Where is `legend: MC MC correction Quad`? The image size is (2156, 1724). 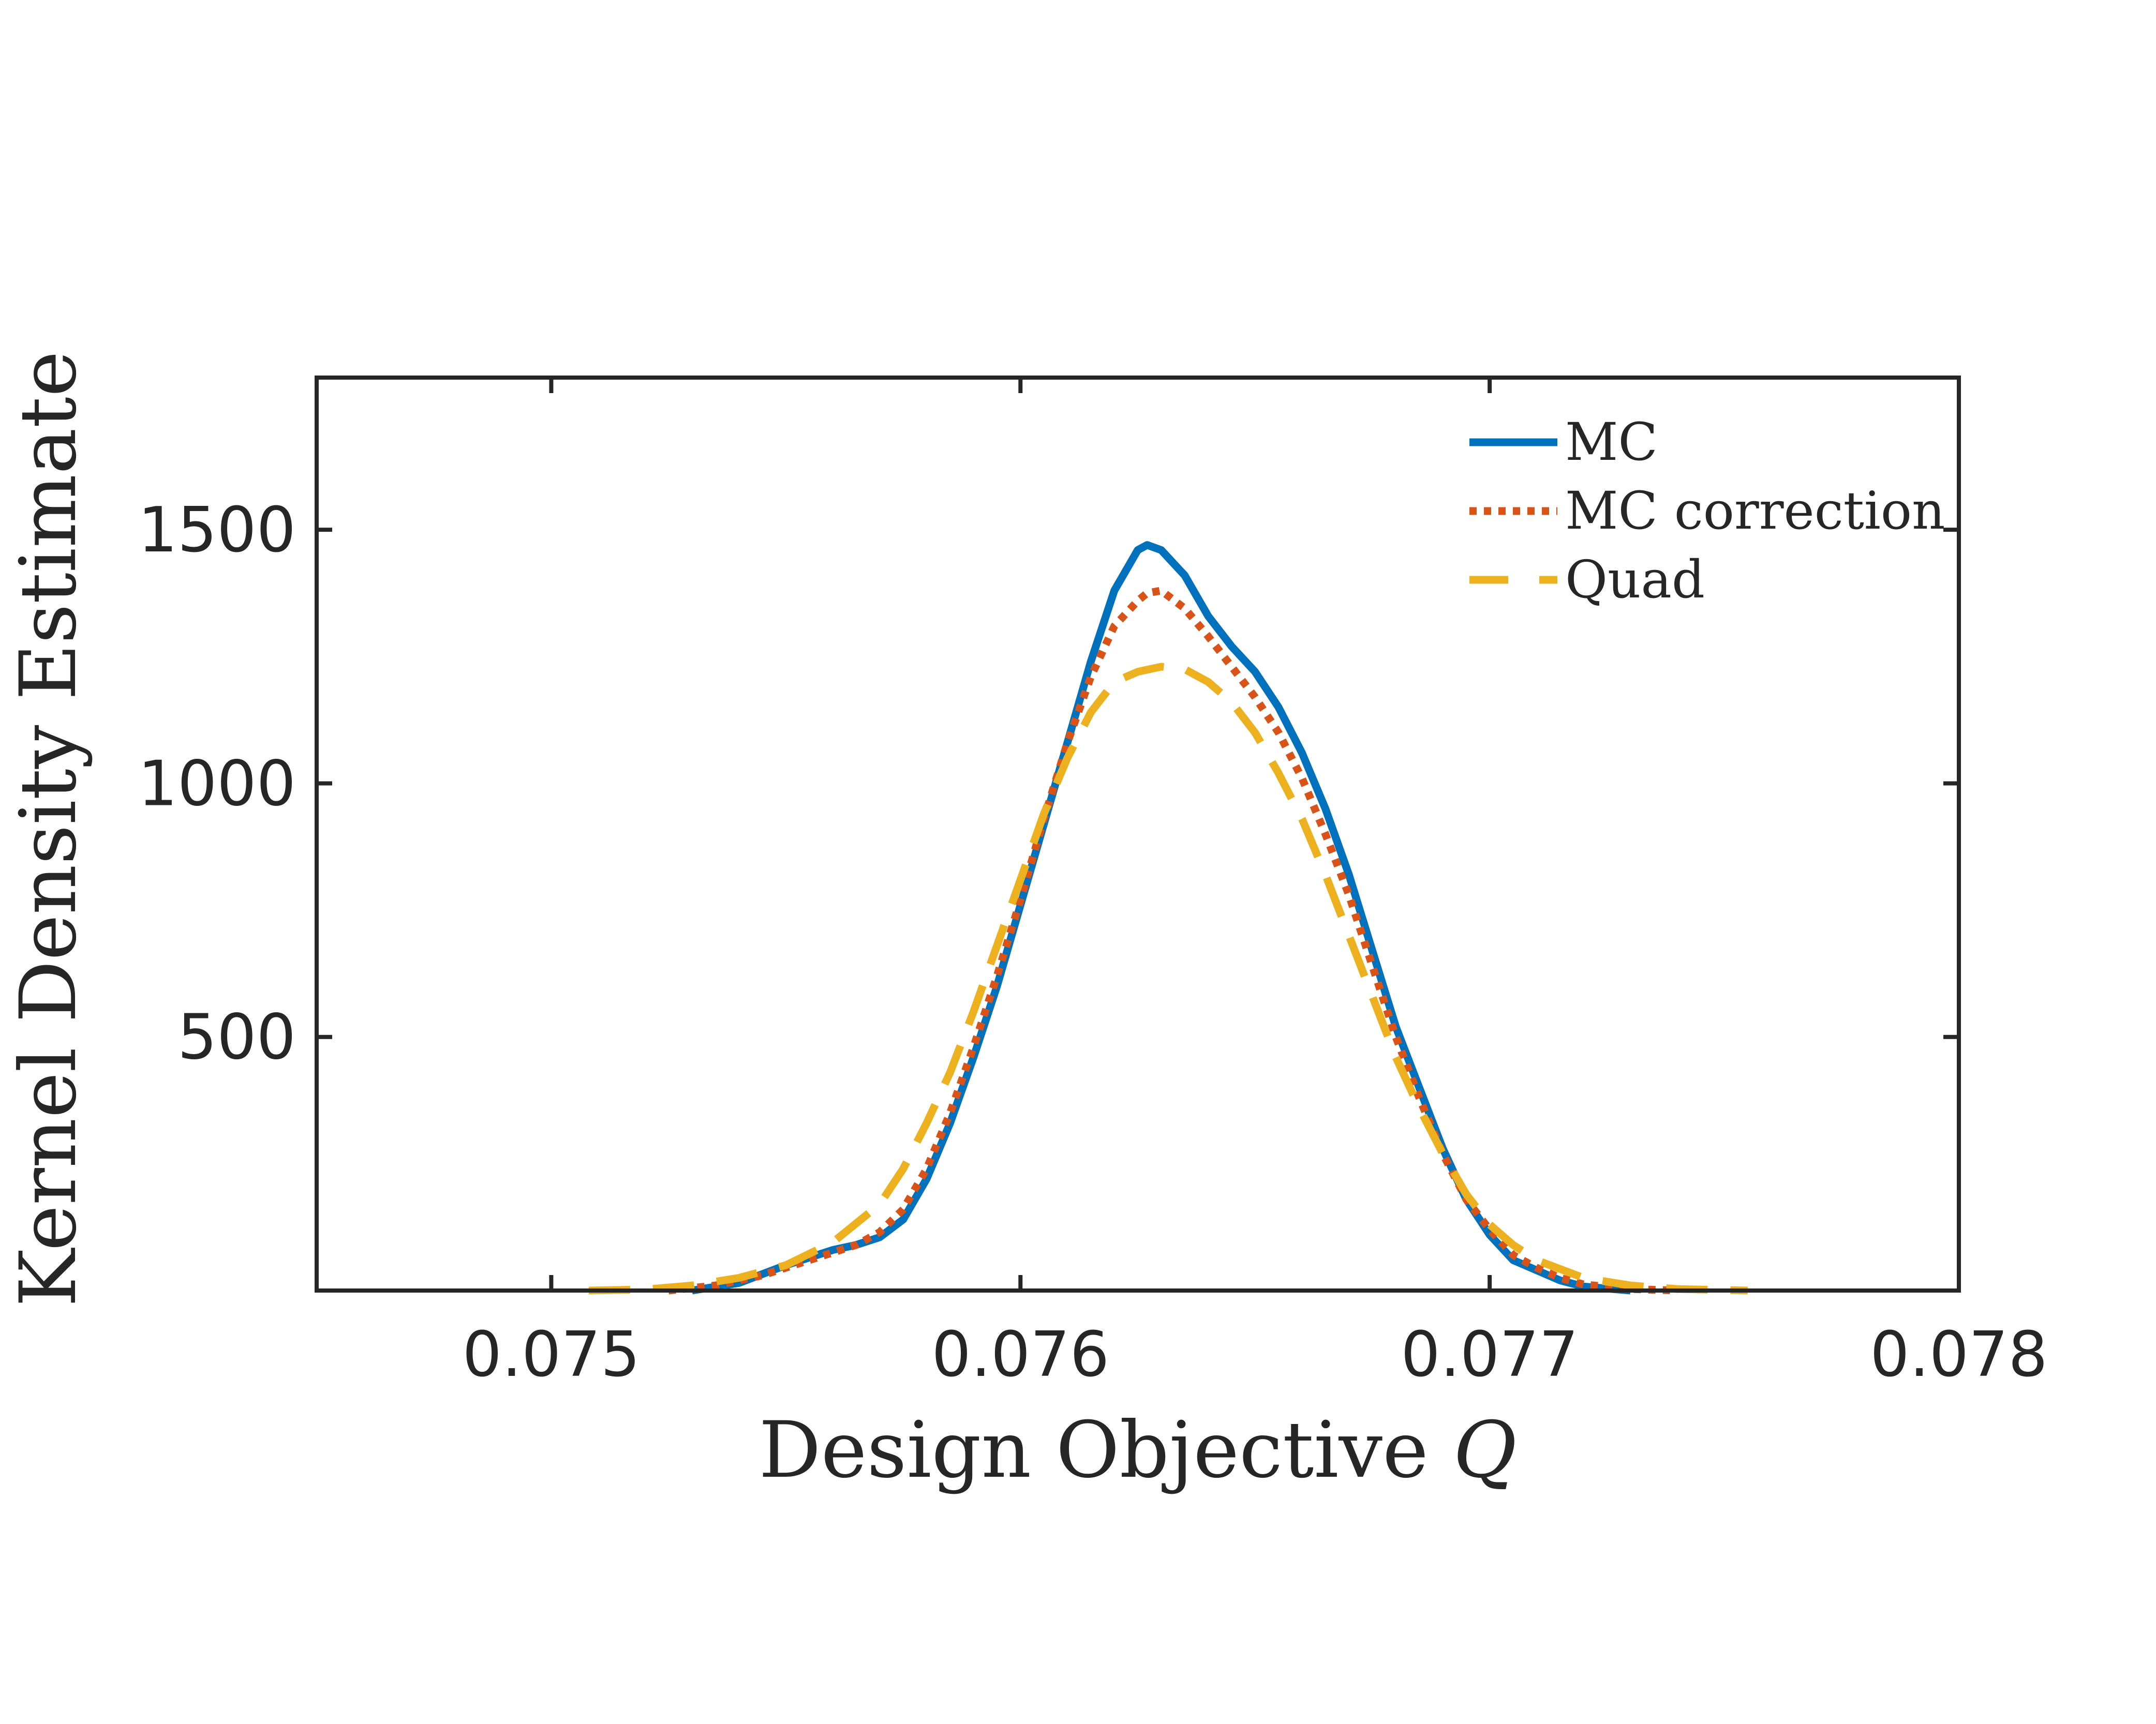
legend: MC MC correction Quad is located at coordinates (1707, 511).